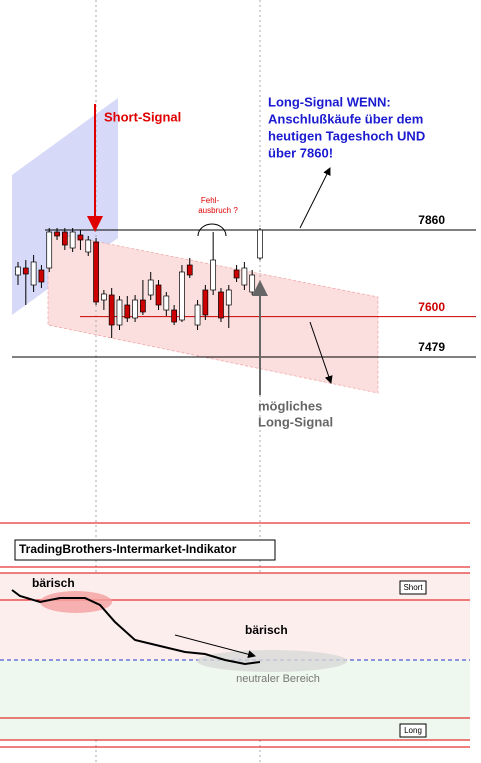  What do you see at coordinates (300, 152) in the screenshot?
I see `long-signal-text: über 7860!` at bounding box center [300, 152].